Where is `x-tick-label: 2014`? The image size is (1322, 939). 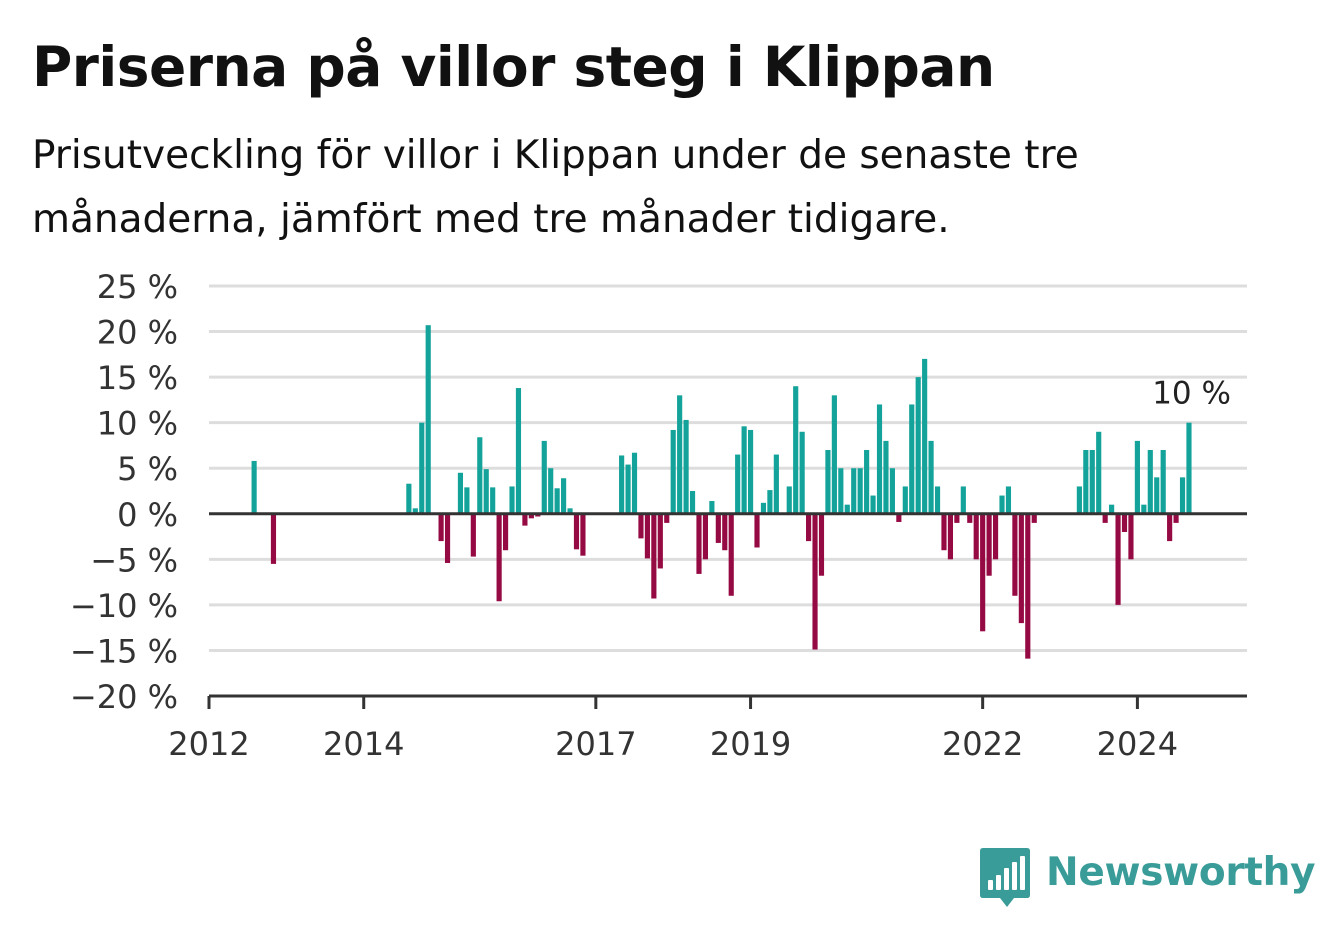 x-tick-label: 2014 is located at coordinates (363, 744).